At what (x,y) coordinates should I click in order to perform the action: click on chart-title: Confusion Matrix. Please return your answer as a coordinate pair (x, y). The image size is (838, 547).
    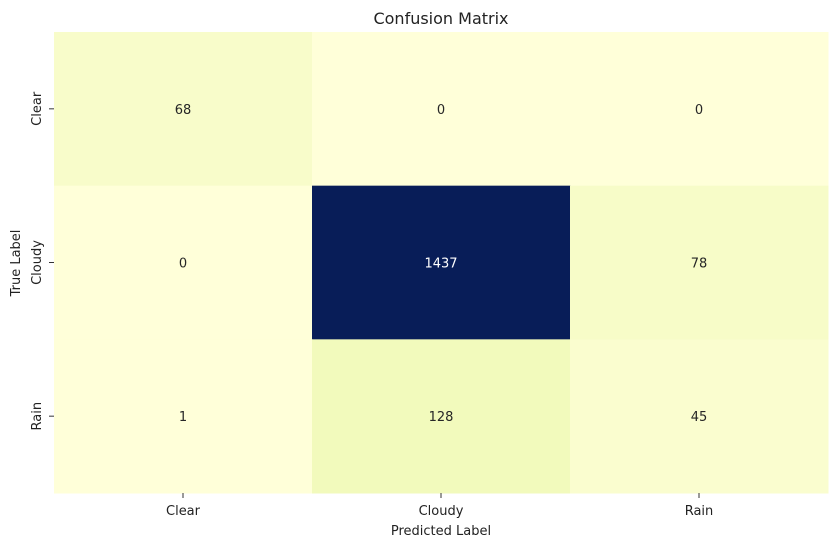
    Looking at the image, I should click on (440, 18).